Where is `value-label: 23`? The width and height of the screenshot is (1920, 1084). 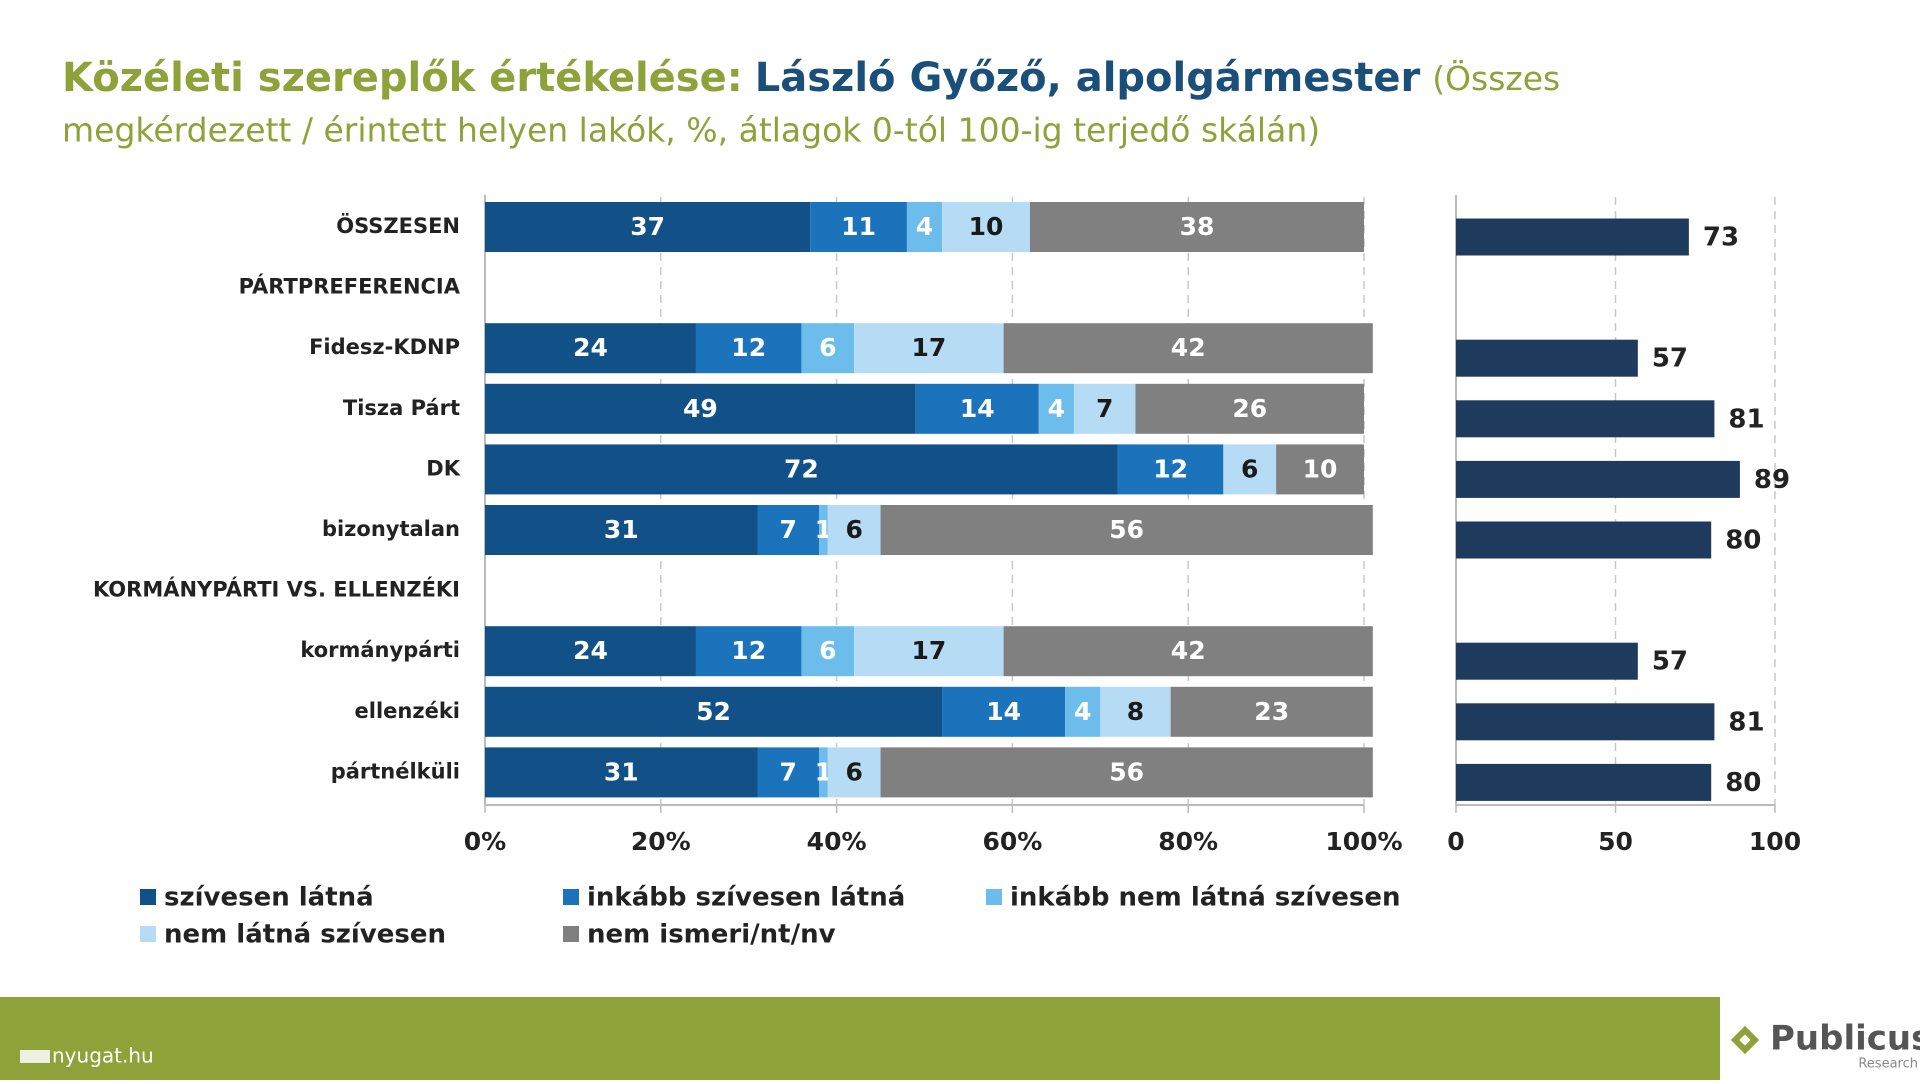 value-label: 23 is located at coordinates (1271, 711).